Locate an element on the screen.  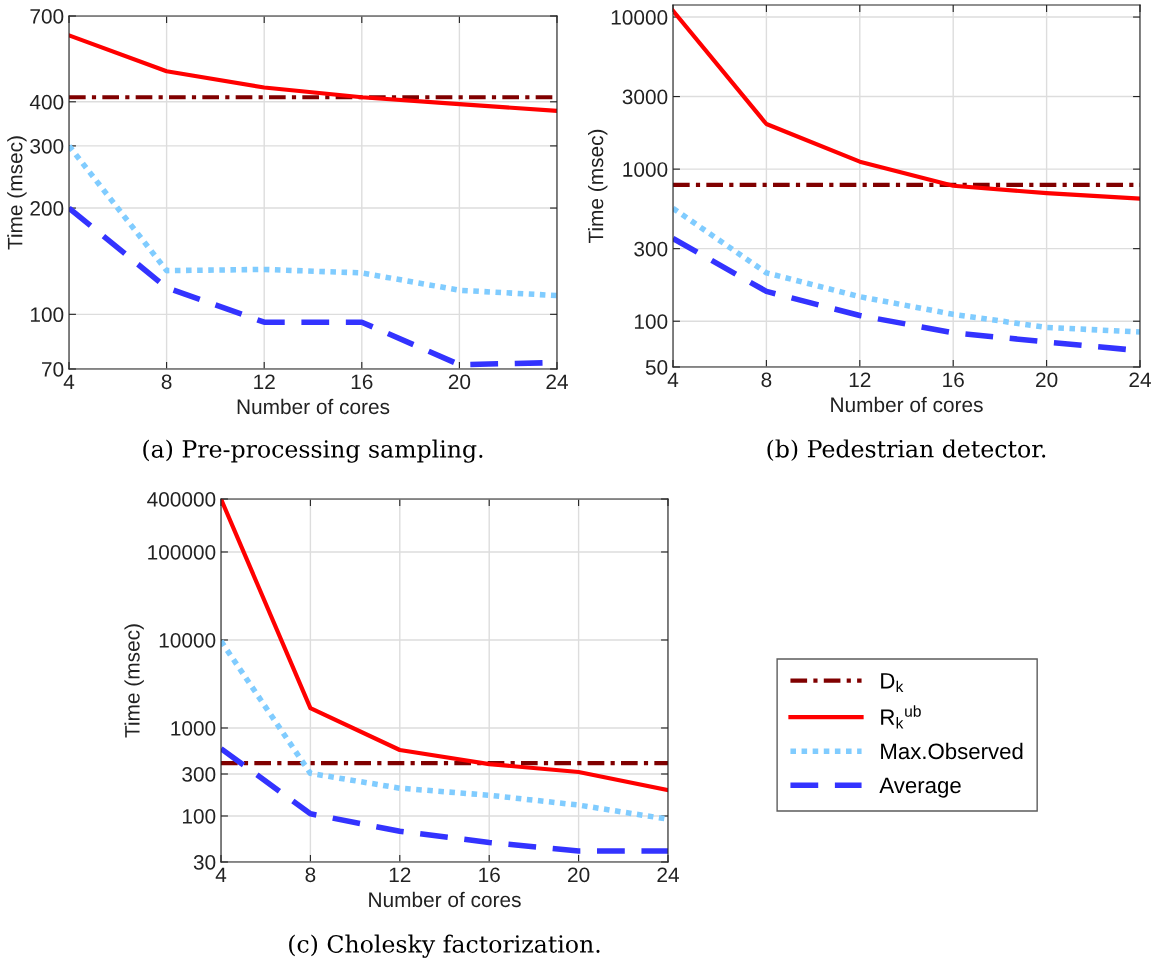
text: (a) Pre-processing sampling. is located at coordinates (313, 451).